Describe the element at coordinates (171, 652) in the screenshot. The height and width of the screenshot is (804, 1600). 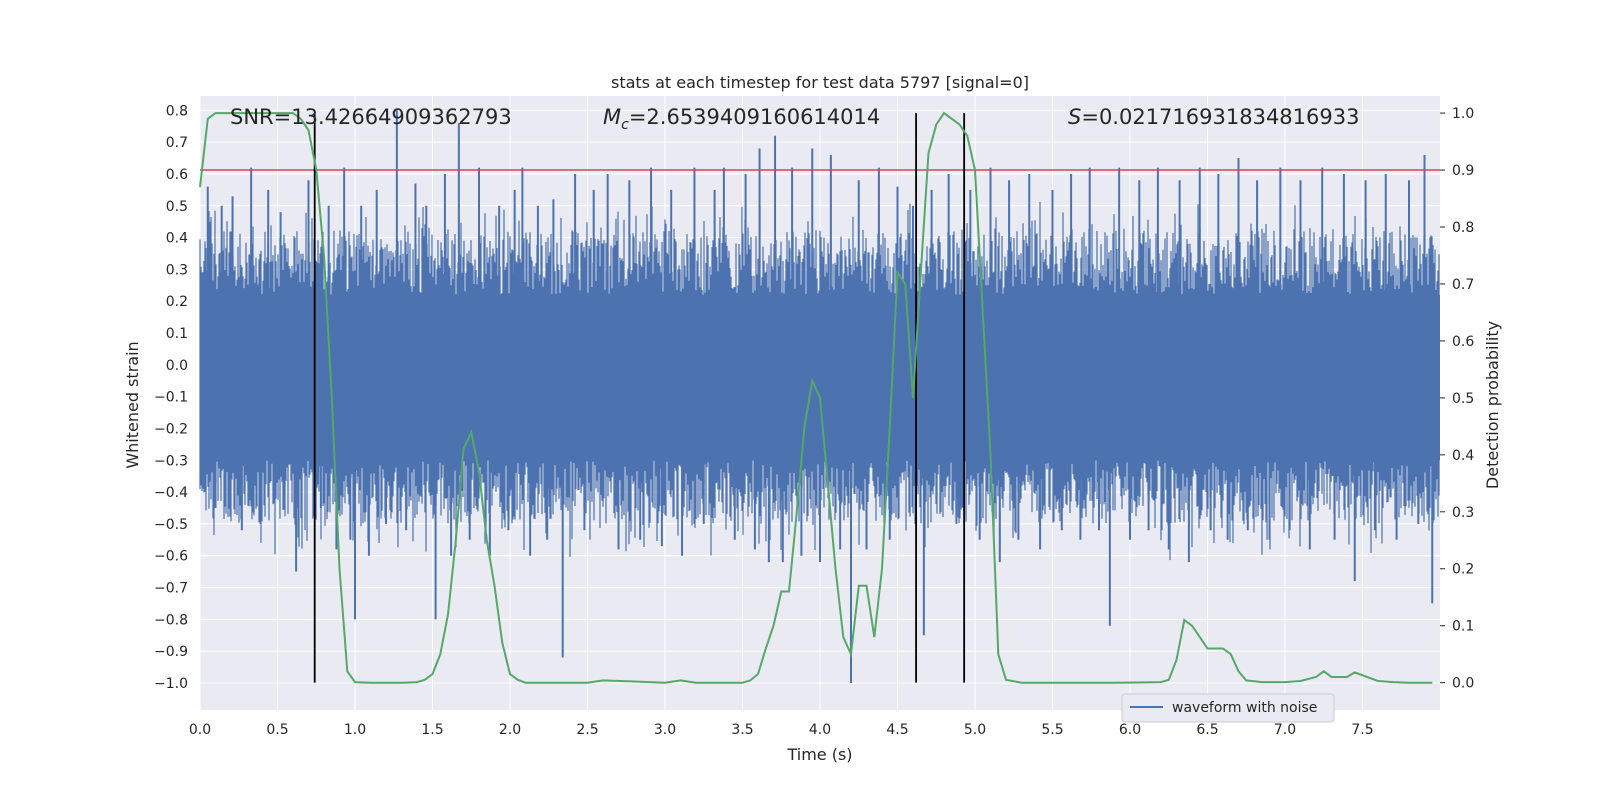
I see `y-tick-label: −0.9` at that location.